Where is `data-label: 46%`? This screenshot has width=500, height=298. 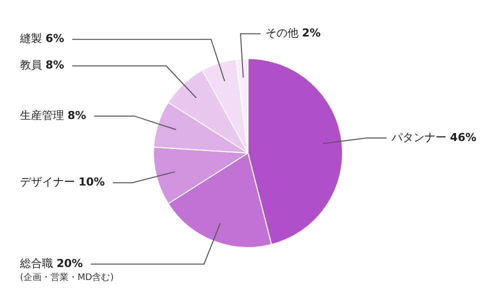 data-label: 46% is located at coordinates (463, 137).